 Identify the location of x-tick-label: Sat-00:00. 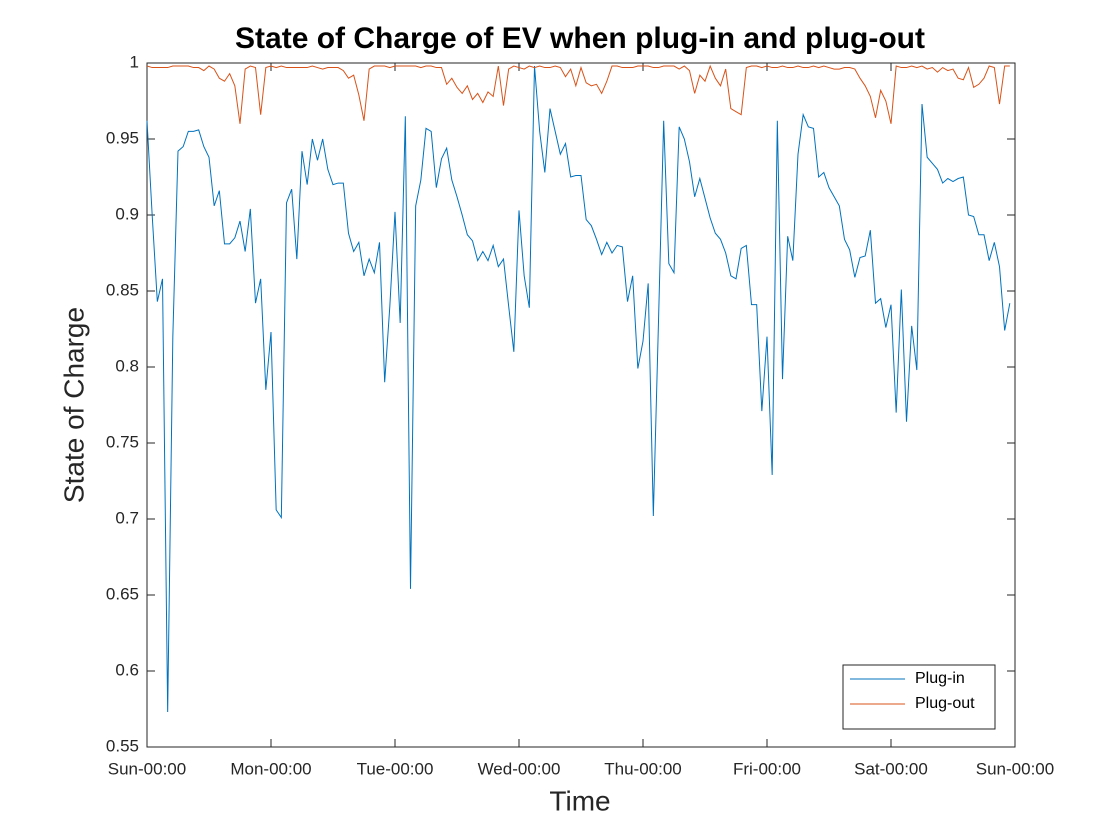
(891, 768).